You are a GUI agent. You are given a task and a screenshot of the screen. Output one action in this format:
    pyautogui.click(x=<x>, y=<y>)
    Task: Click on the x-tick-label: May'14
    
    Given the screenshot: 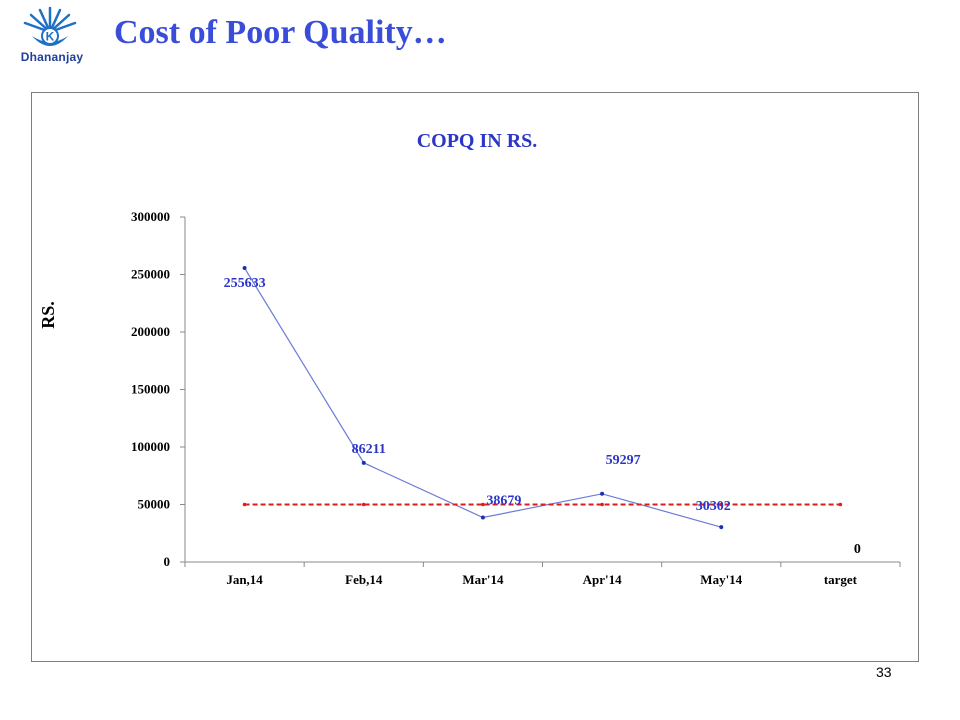 What is the action you would take?
    pyautogui.click(x=721, y=579)
    